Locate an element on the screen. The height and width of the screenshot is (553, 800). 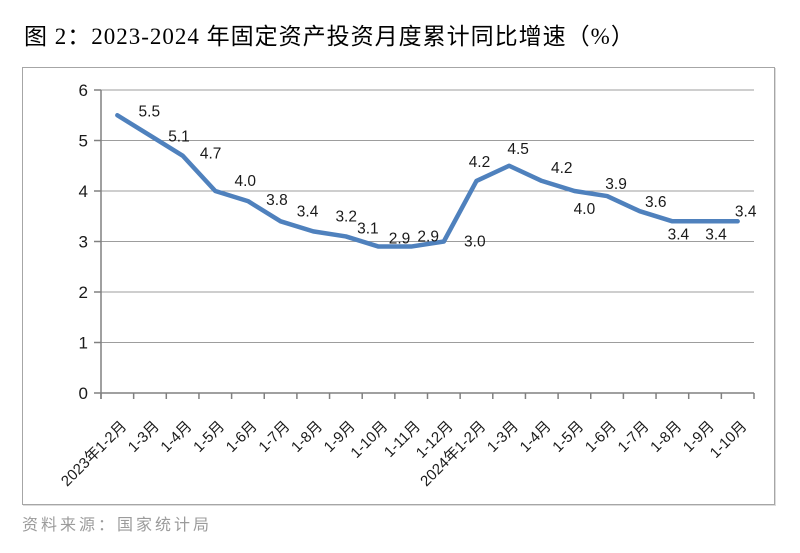
svg-text: 3.0 is located at coordinates (475, 242).